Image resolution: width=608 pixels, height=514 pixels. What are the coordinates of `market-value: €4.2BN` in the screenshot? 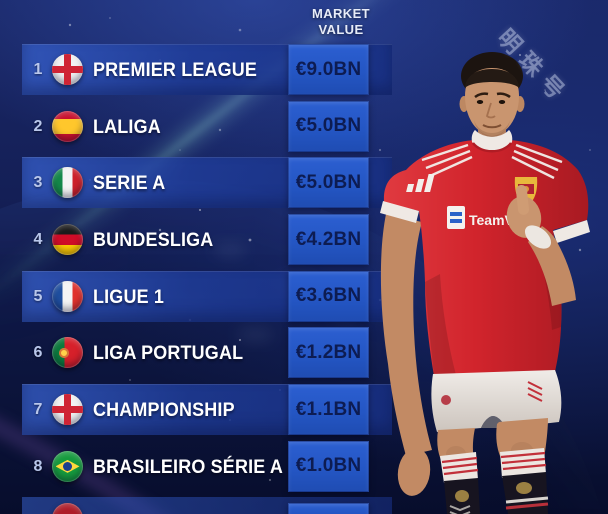 It's located at (328, 239).